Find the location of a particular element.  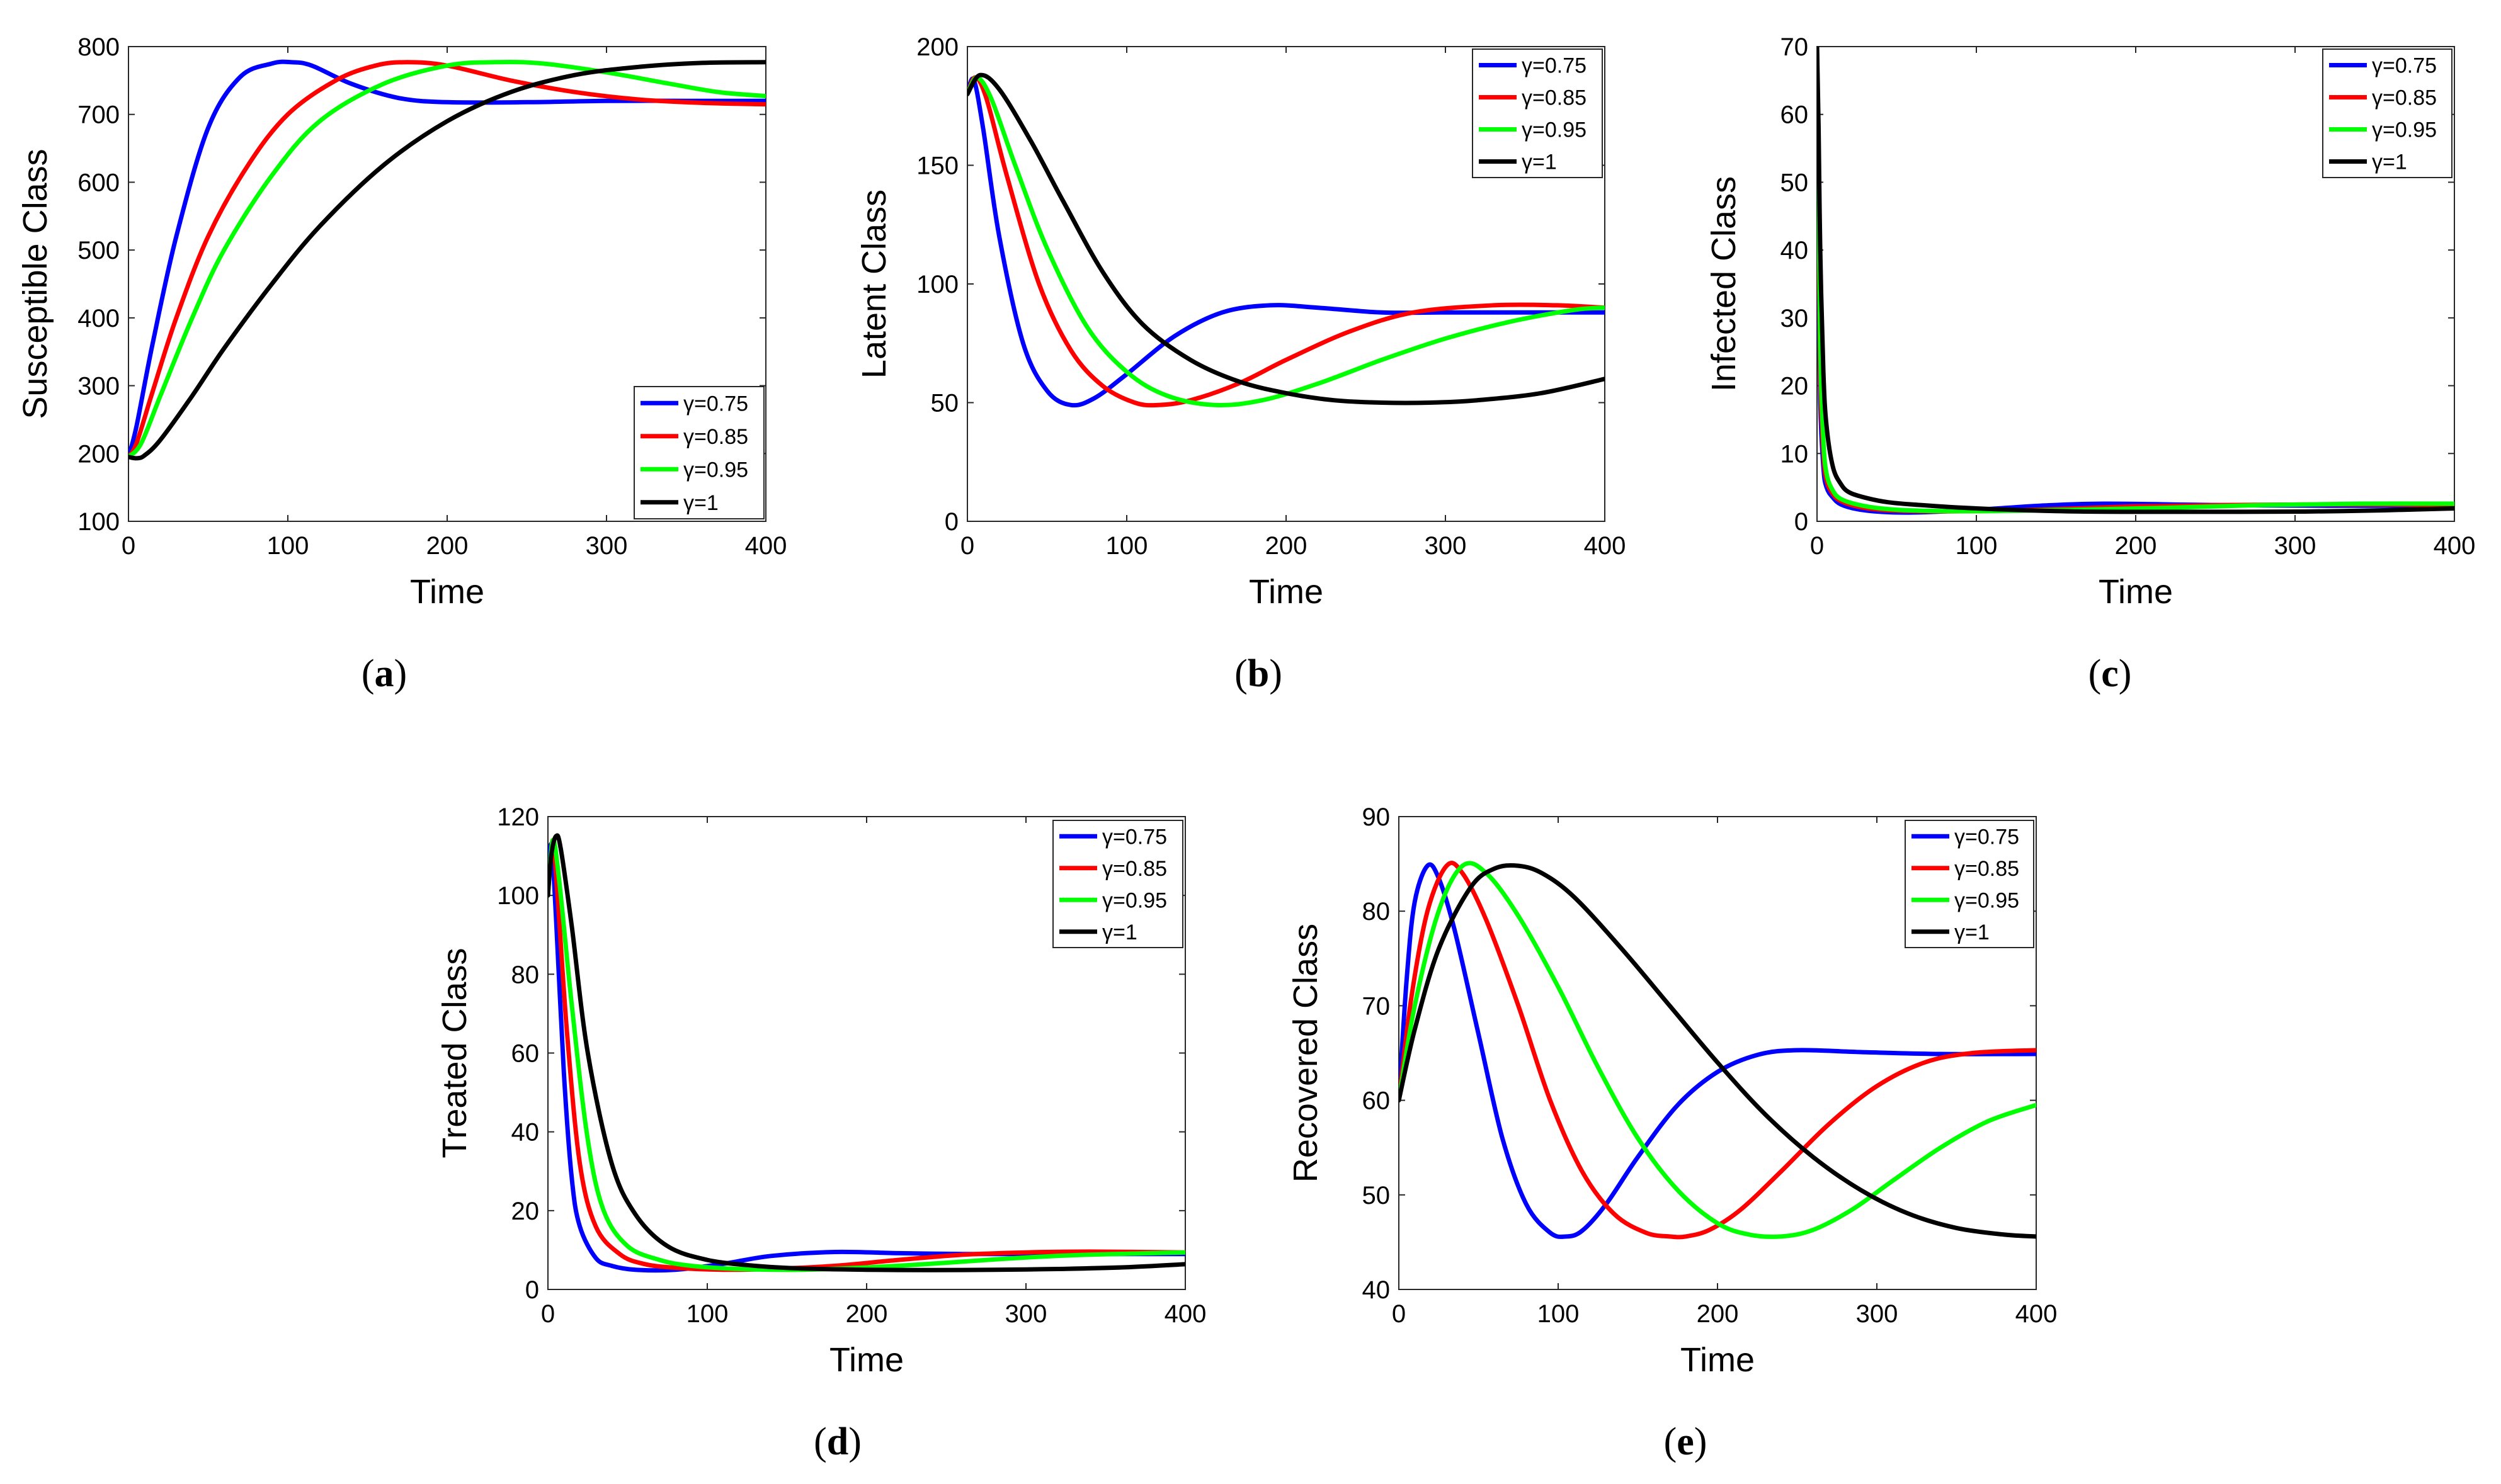

y-tick-label: 60 is located at coordinates (1376, 1101).